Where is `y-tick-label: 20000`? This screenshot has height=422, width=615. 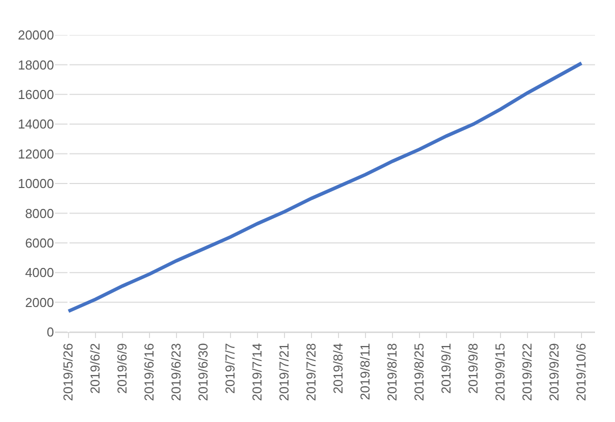
y-tick-label: 20000 is located at coordinates (36, 35).